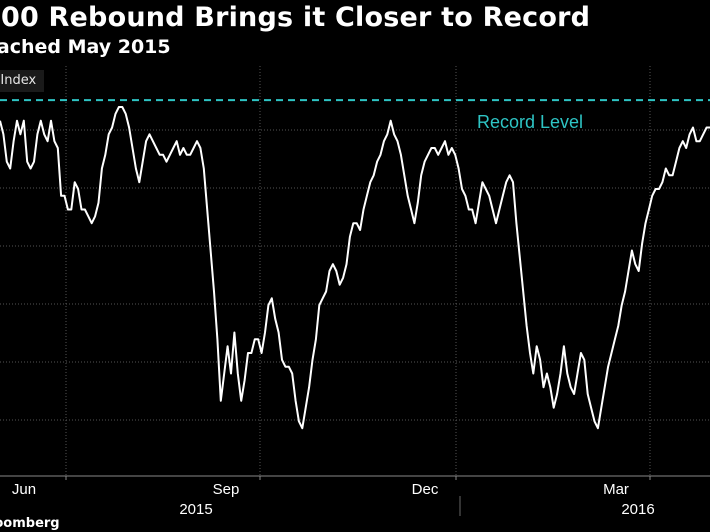 Image resolution: width=710 pixels, height=532 pixels. I want to click on chart-subtitle: eached May 2015, so click(85, 47).